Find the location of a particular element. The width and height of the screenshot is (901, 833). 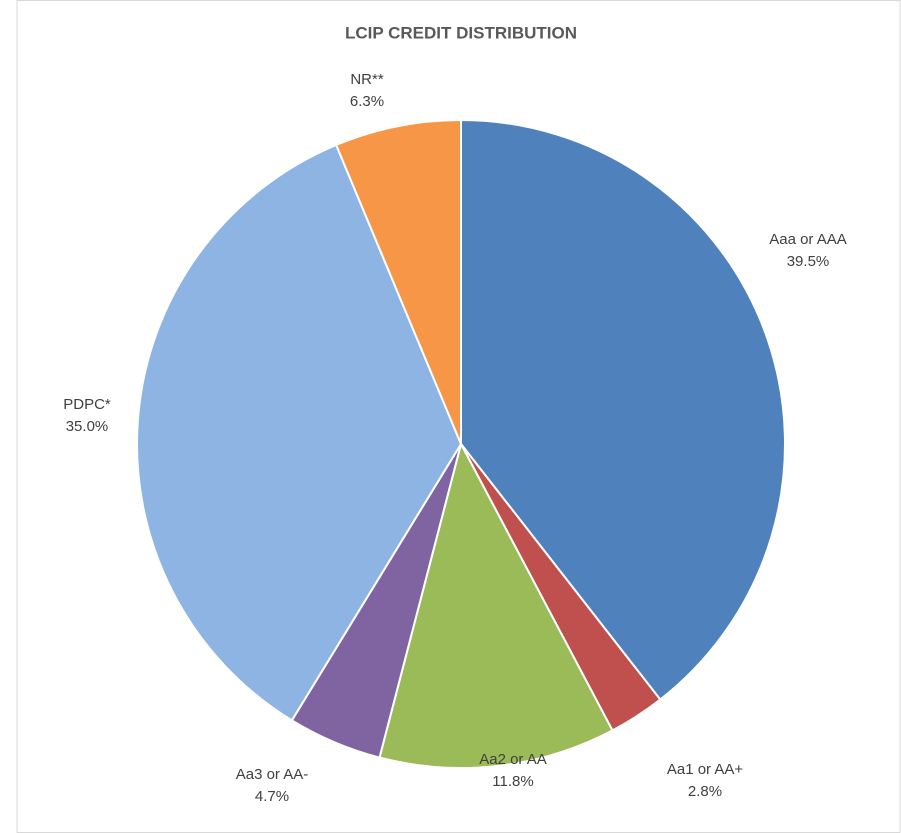

slice-label: Aa1 or AA+ is located at coordinates (705, 769).